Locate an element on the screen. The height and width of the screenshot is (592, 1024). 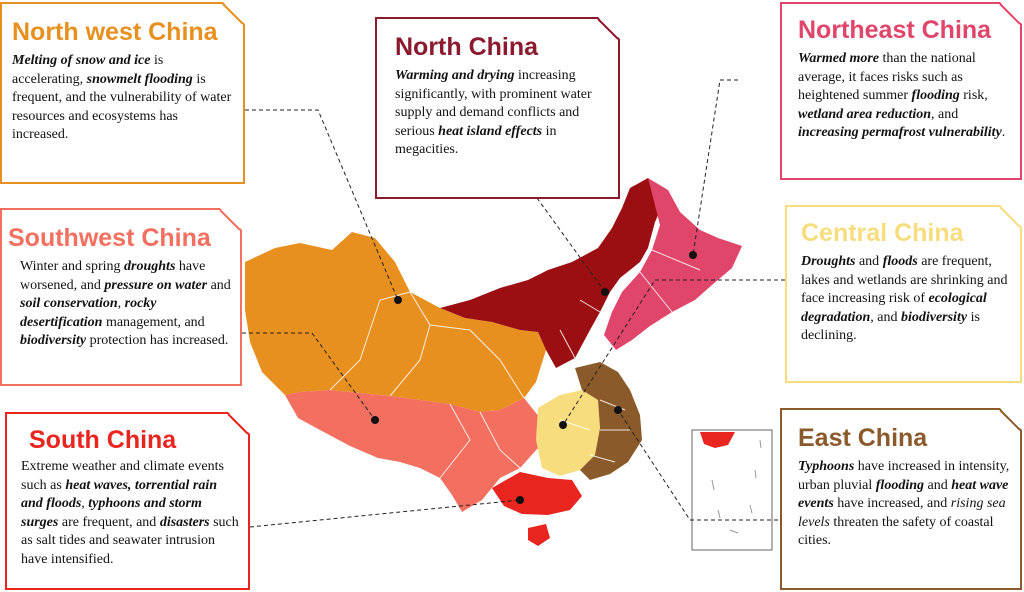
south-china-sea-inset is located at coordinates (732, 490).